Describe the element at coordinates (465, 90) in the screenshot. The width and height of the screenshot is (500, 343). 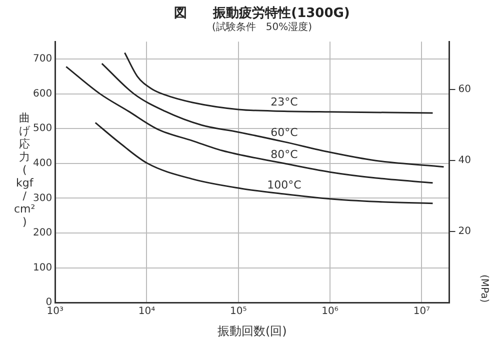
I see `y2-tick-label: 60` at that location.